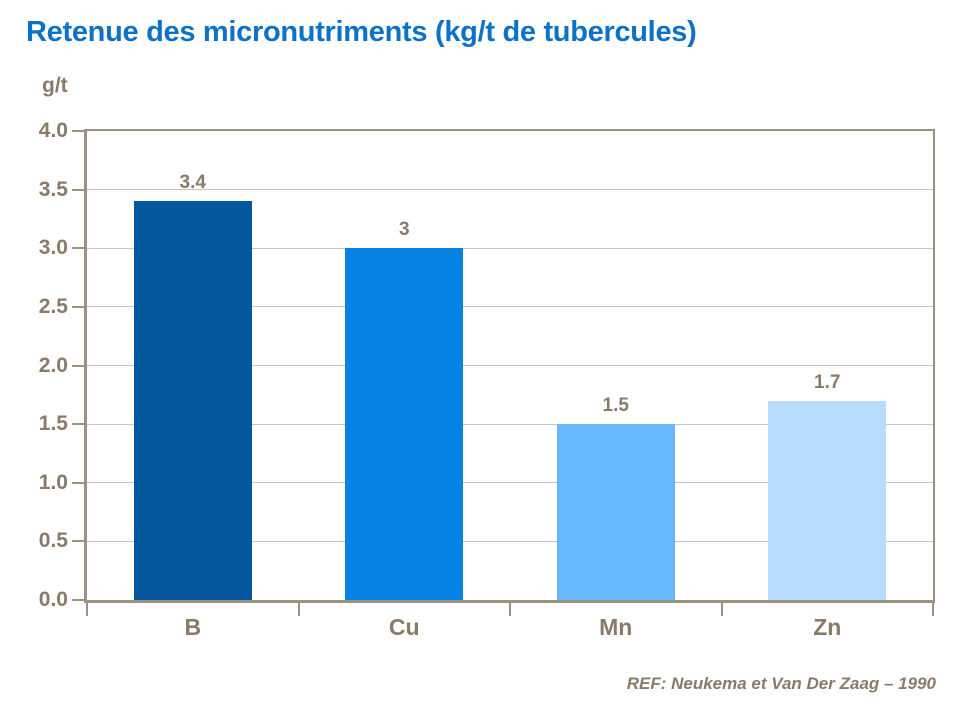  What do you see at coordinates (827, 382) in the screenshot?
I see `bar-value-label: 1.7` at bounding box center [827, 382].